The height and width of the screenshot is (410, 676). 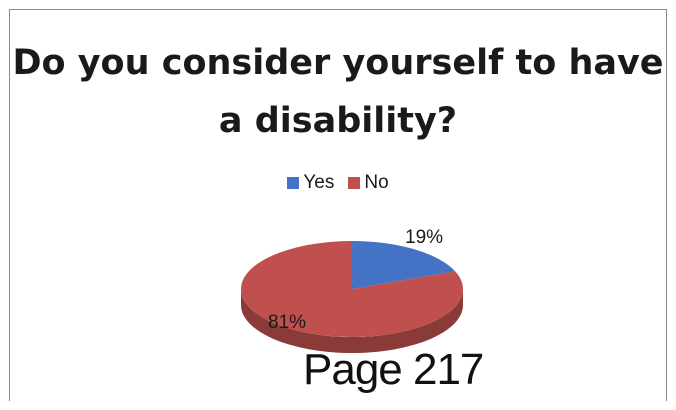 I want to click on data-label-yes: 19%, so click(x=424, y=237).